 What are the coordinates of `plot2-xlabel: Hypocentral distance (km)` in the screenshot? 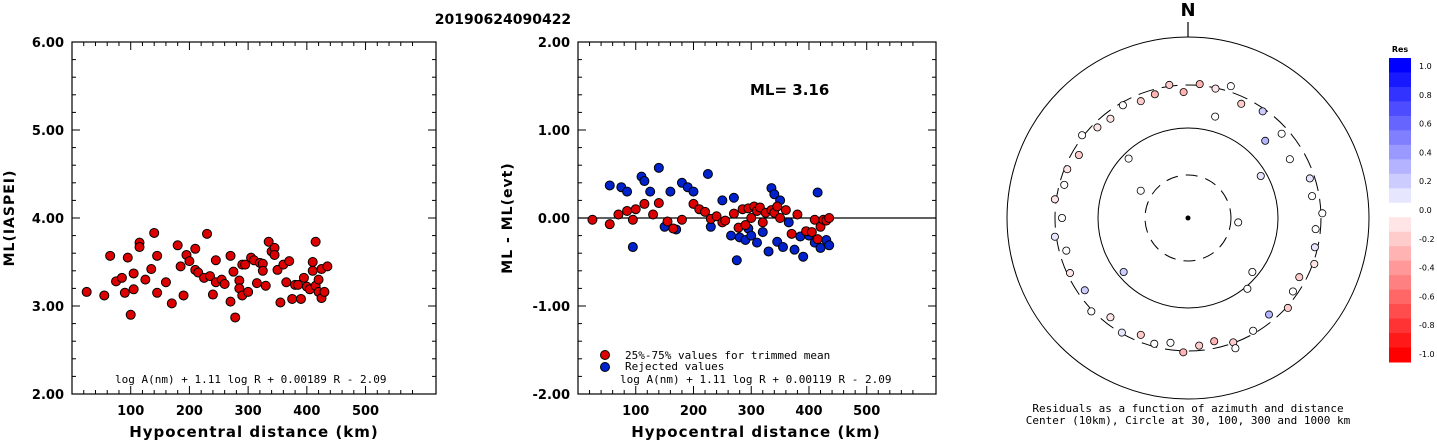 It's located at (756, 432).